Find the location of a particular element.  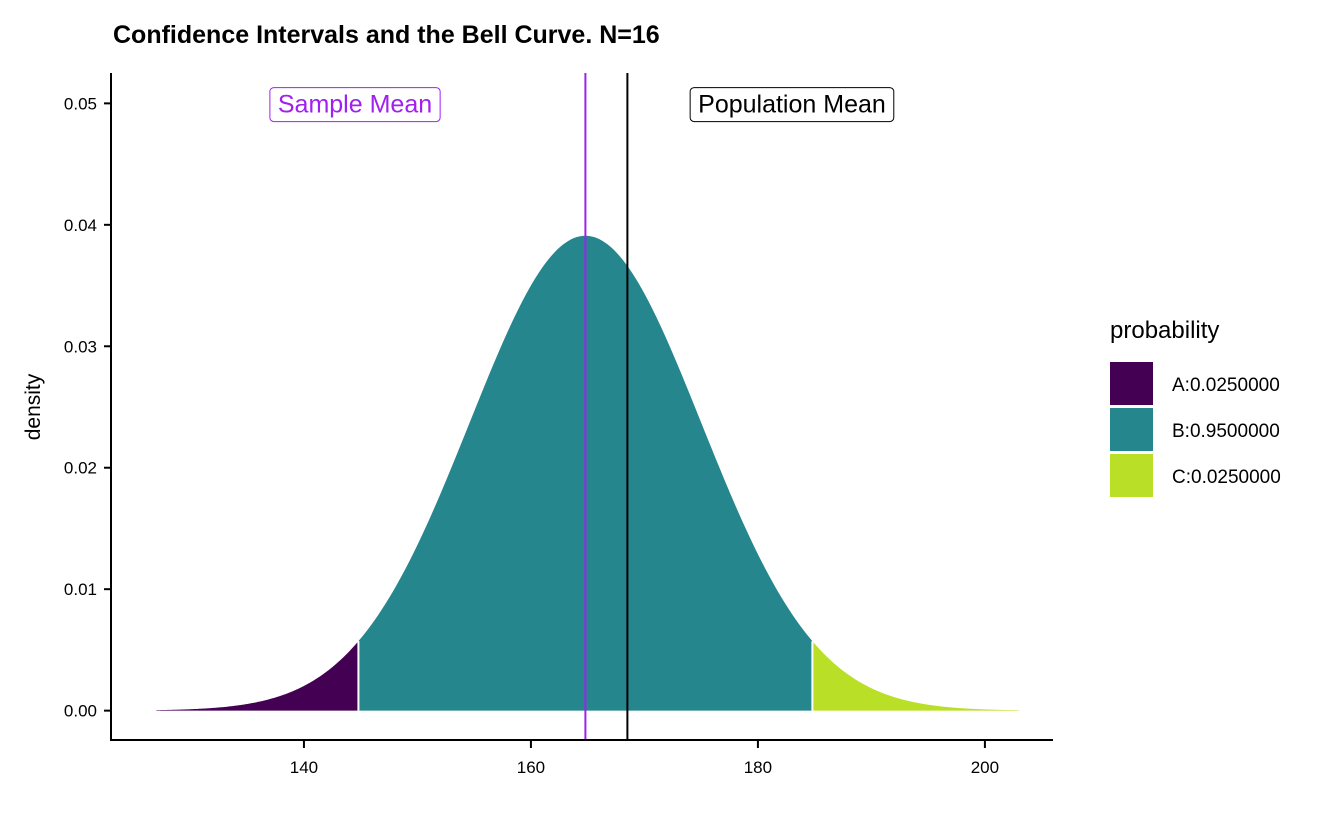

region-a is located at coordinates (257, 676).